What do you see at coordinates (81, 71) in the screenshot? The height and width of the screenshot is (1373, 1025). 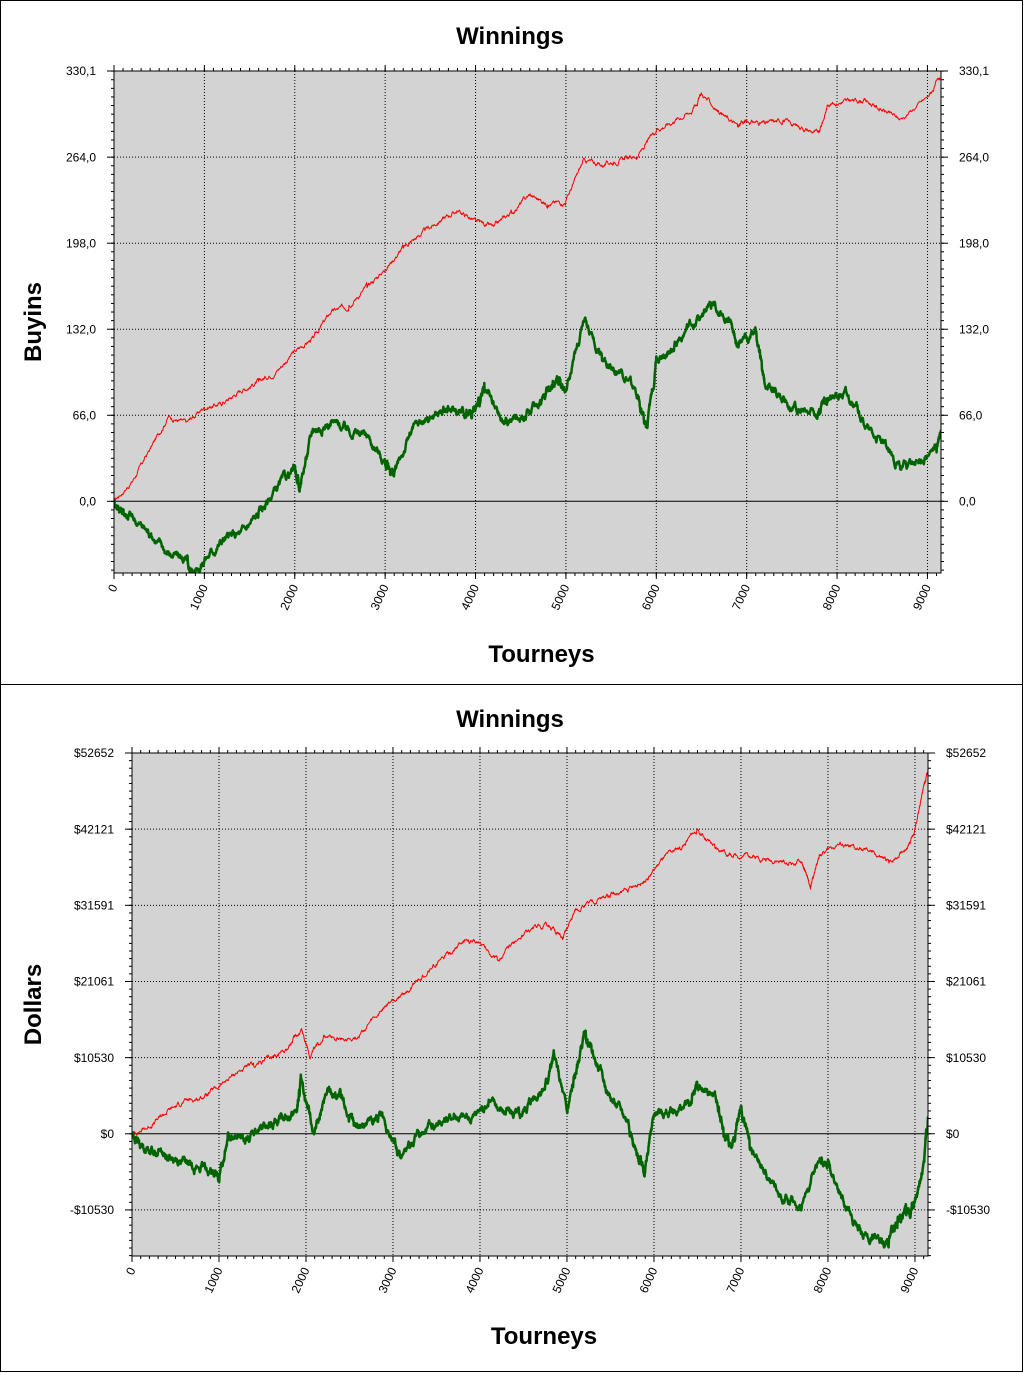 I see `y-tick-label: 330,1` at bounding box center [81, 71].